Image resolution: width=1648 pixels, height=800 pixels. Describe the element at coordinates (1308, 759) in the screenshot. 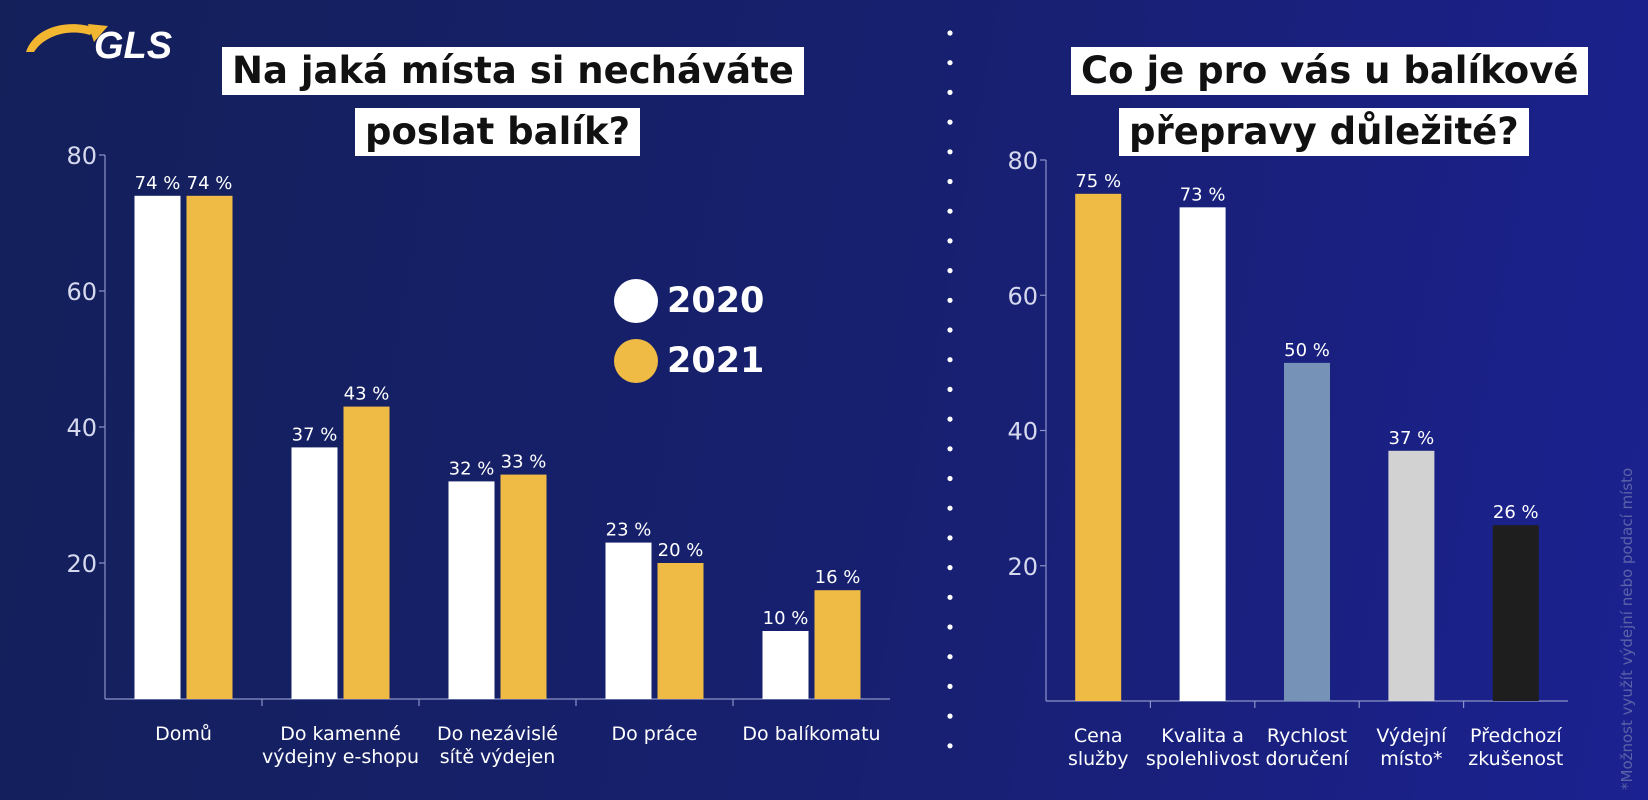

I see `right-category-label: doručení` at that location.